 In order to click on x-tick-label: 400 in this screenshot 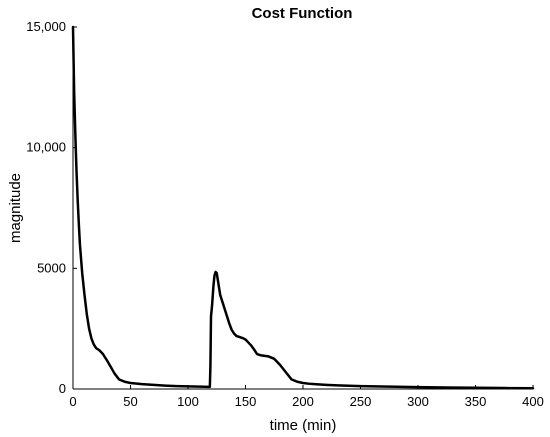, I will do `click(533, 401)`.